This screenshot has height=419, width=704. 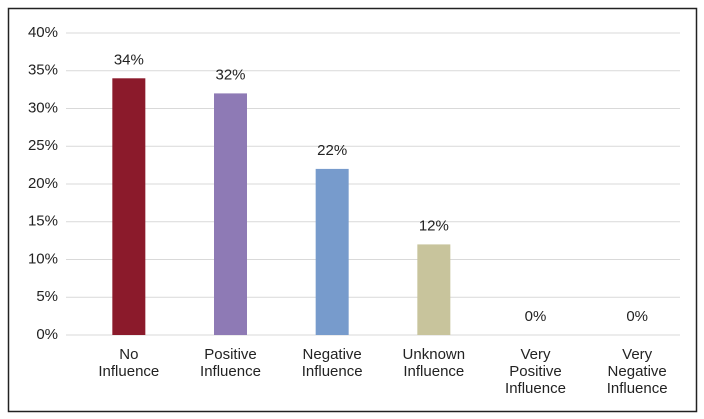 What do you see at coordinates (332, 363) in the screenshot?
I see `x-tick-label: Negative Influence` at bounding box center [332, 363].